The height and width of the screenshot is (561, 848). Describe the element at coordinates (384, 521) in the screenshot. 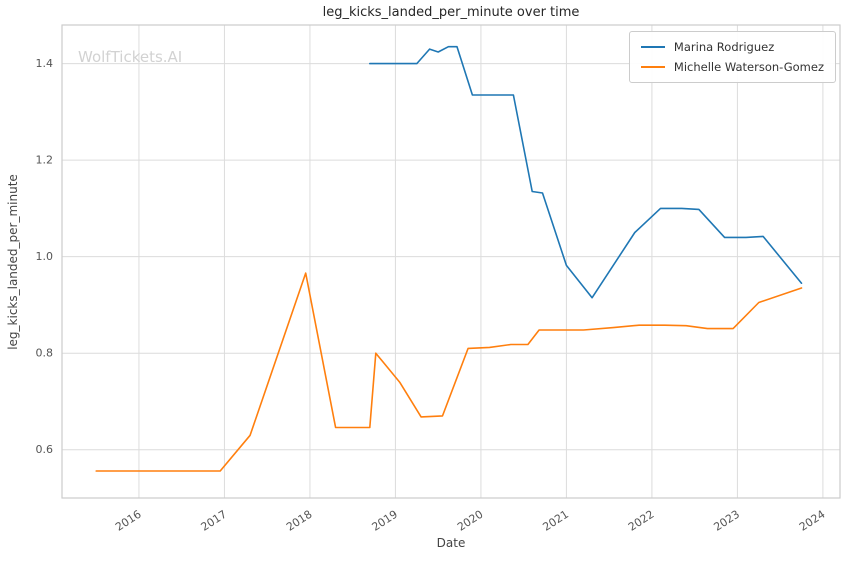

I see `x-tick-label: 2019` at that location.